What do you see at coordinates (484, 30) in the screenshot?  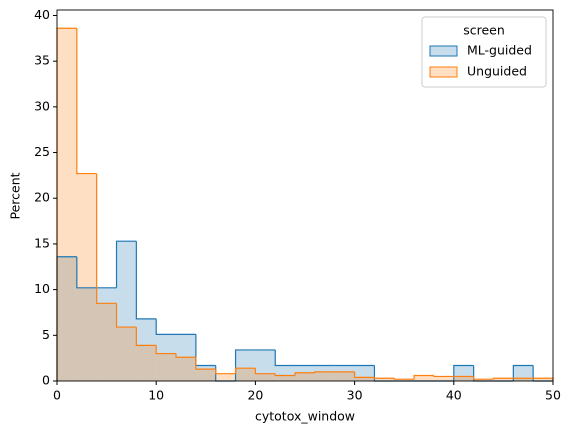 I see `legend-title: screen` at bounding box center [484, 30].